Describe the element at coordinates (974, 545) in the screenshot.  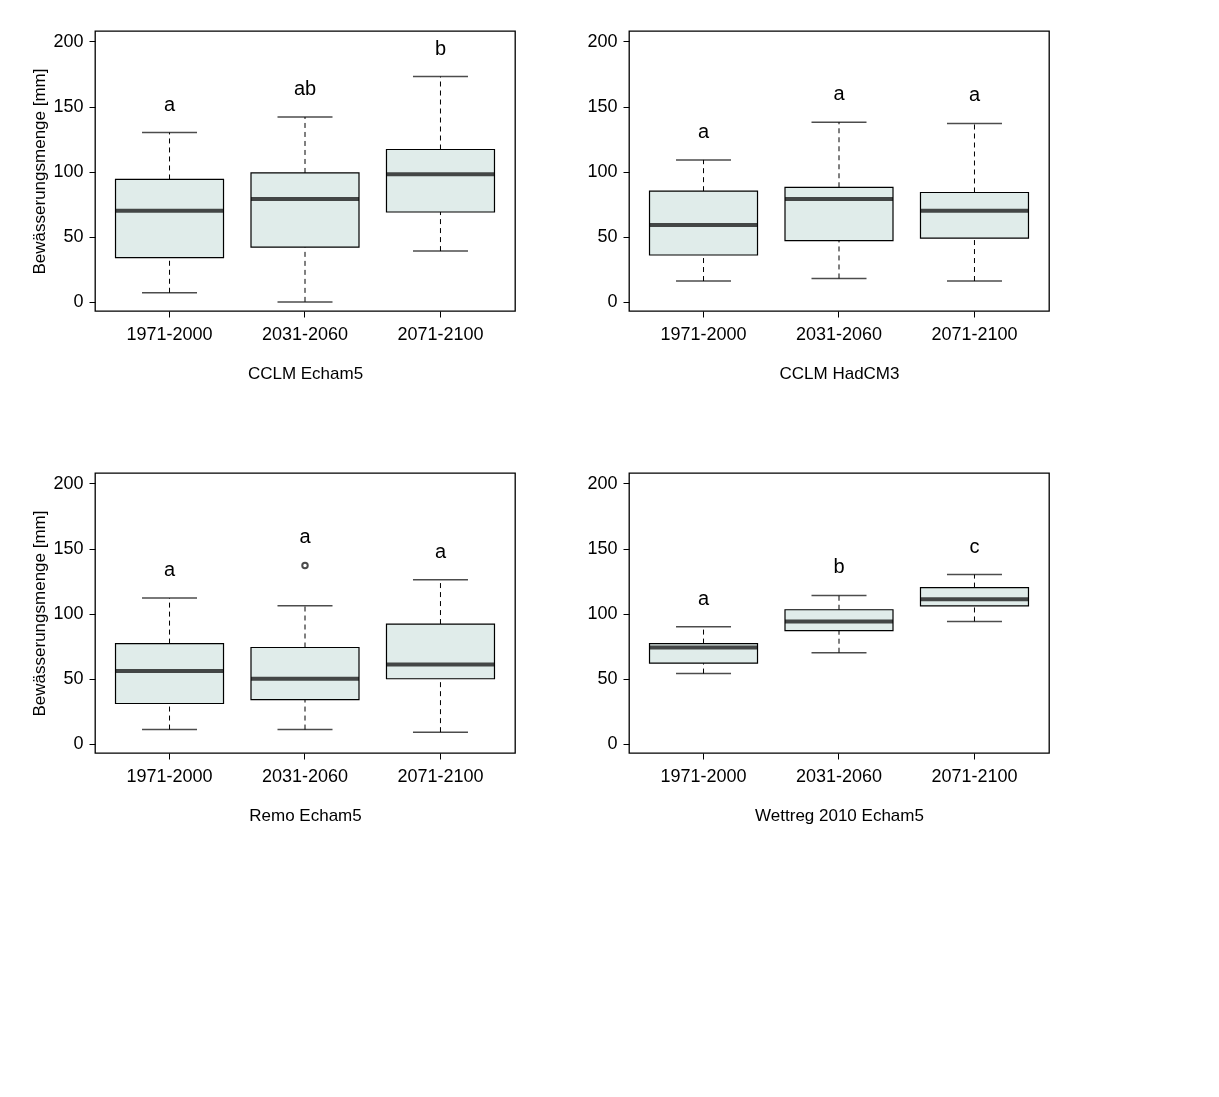
I see `annotation: c` at that location.